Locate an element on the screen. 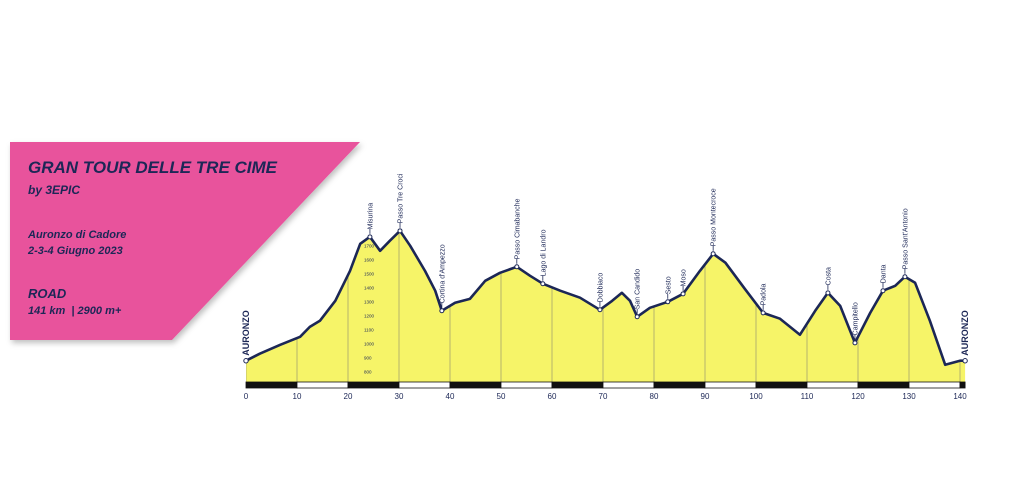 This screenshot has width=1009, height=500. waypoint-label: Lago di Landro is located at coordinates (543, 252).